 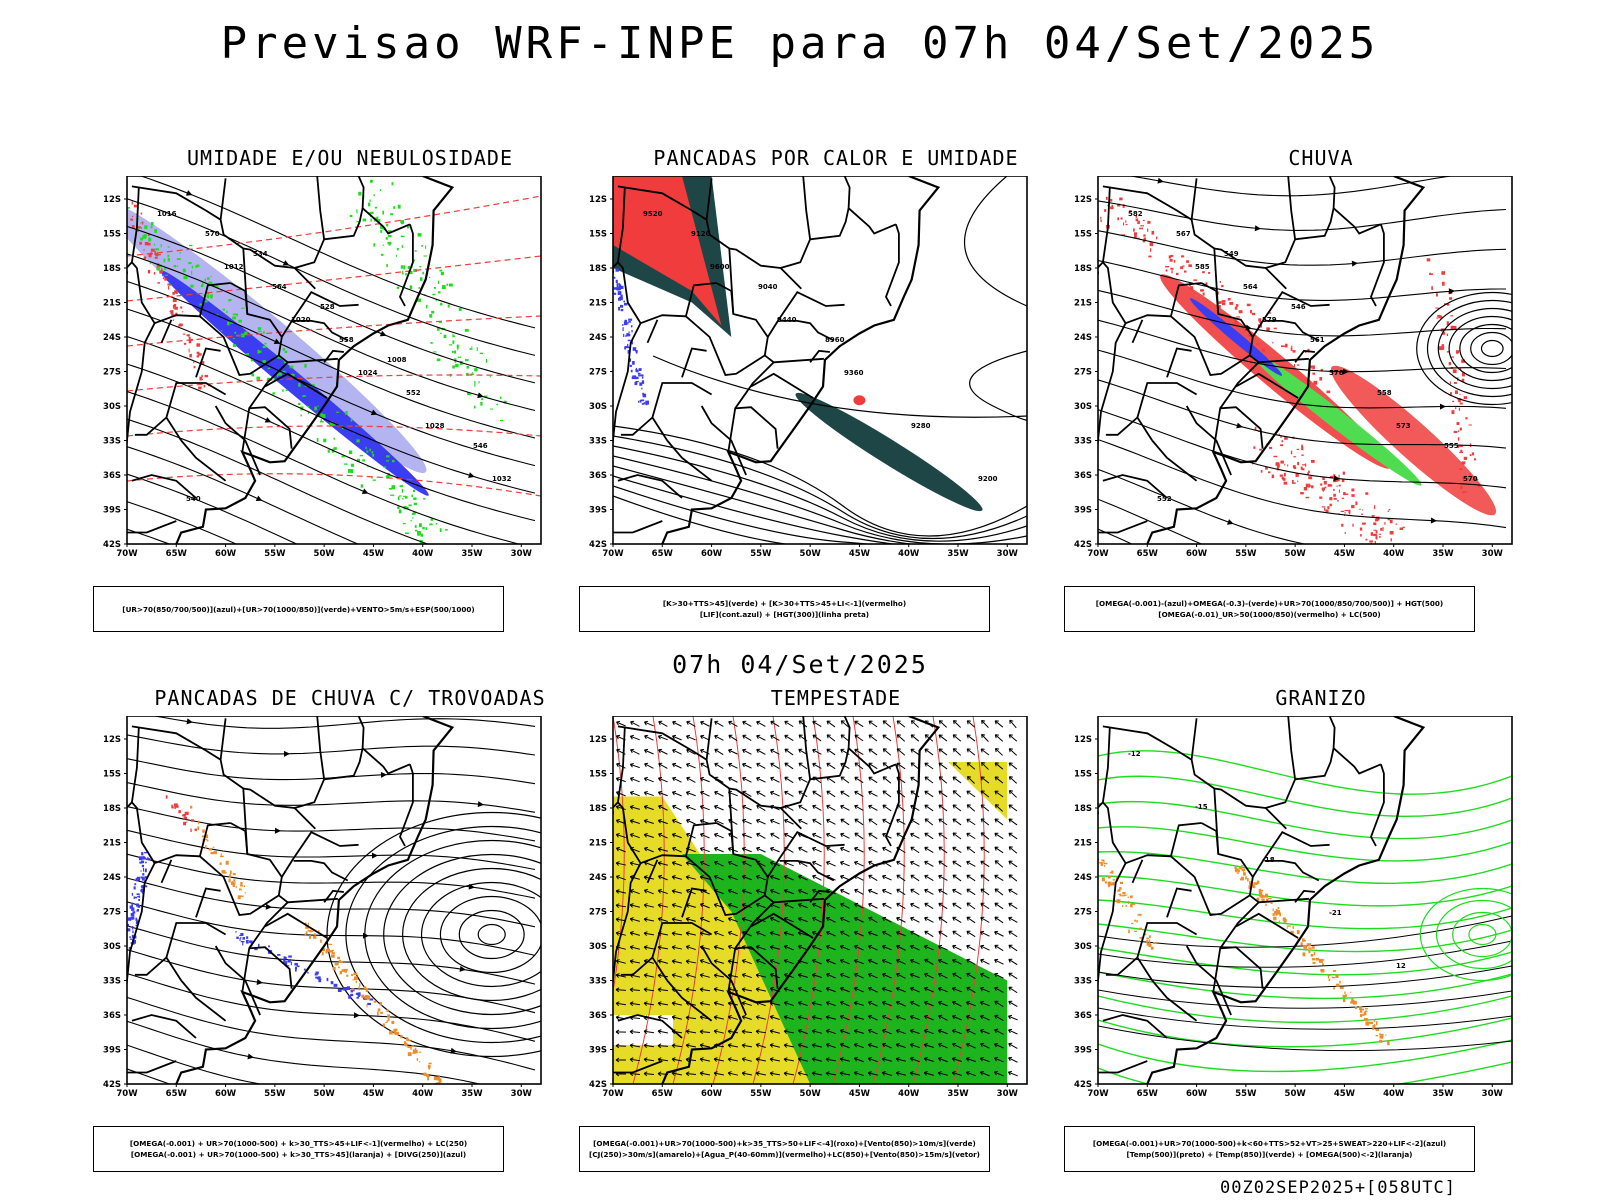 What do you see at coordinates (1083, 200) in the screenshot?
I see `lat-label: 12S` at bounding box center [1083, 200].